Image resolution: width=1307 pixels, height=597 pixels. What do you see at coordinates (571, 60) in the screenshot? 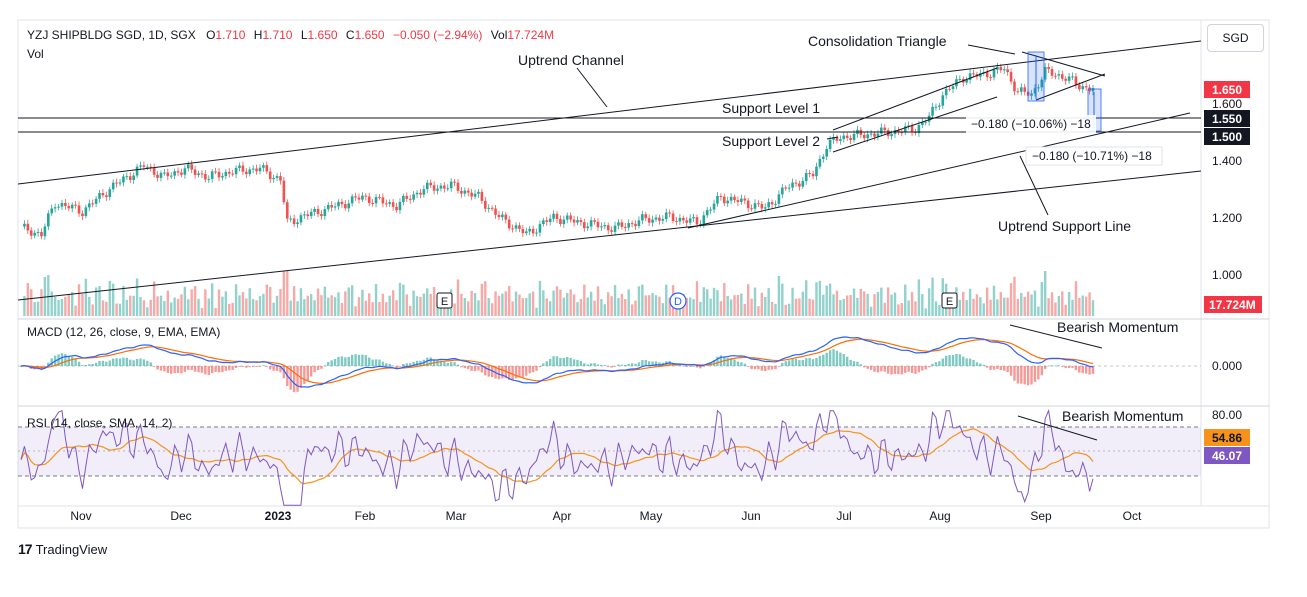
I see `annotation-uptrend-channel: Uptrend Channel` at bounding box center [571, 60].